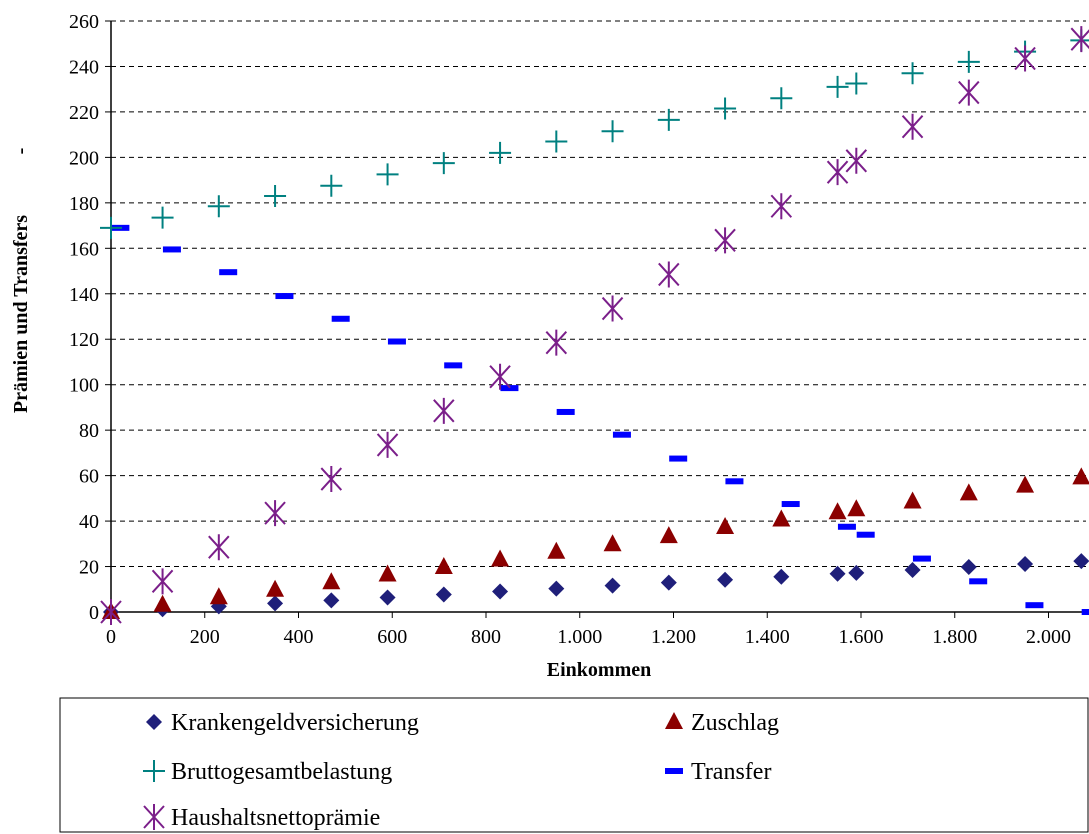 The height and width of the screenshot is (834, 1089). What do you see at coordinates (735, 723) in the screenshot?
I see `legend-label: Zuschlag` at bounding box center [735, 723].